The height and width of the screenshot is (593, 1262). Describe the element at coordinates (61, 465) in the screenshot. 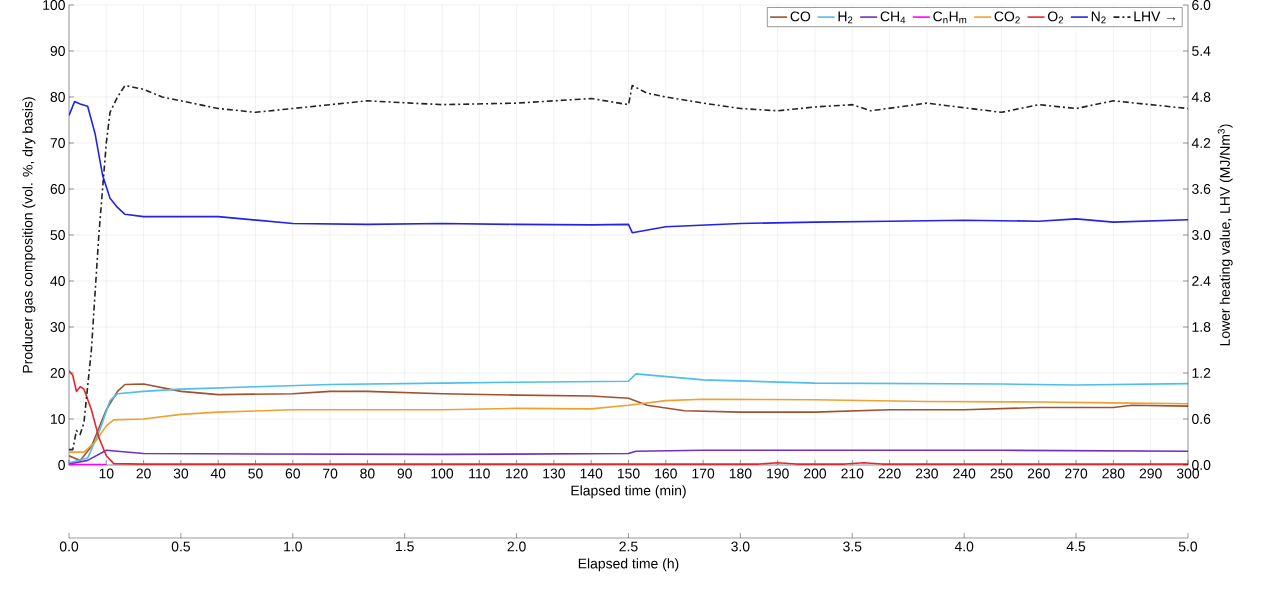

I see `y-tick-label: 0` at that location.